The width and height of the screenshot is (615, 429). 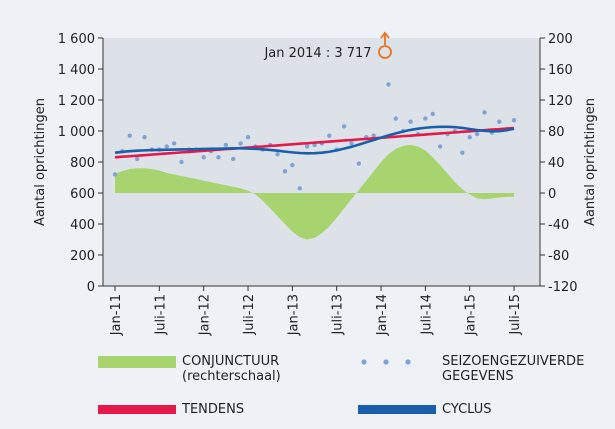 What do you see at coordinates (515, 315) in the screenshot?
I see `x-tick-label: Juli-15` at bounding box center [515, 315].